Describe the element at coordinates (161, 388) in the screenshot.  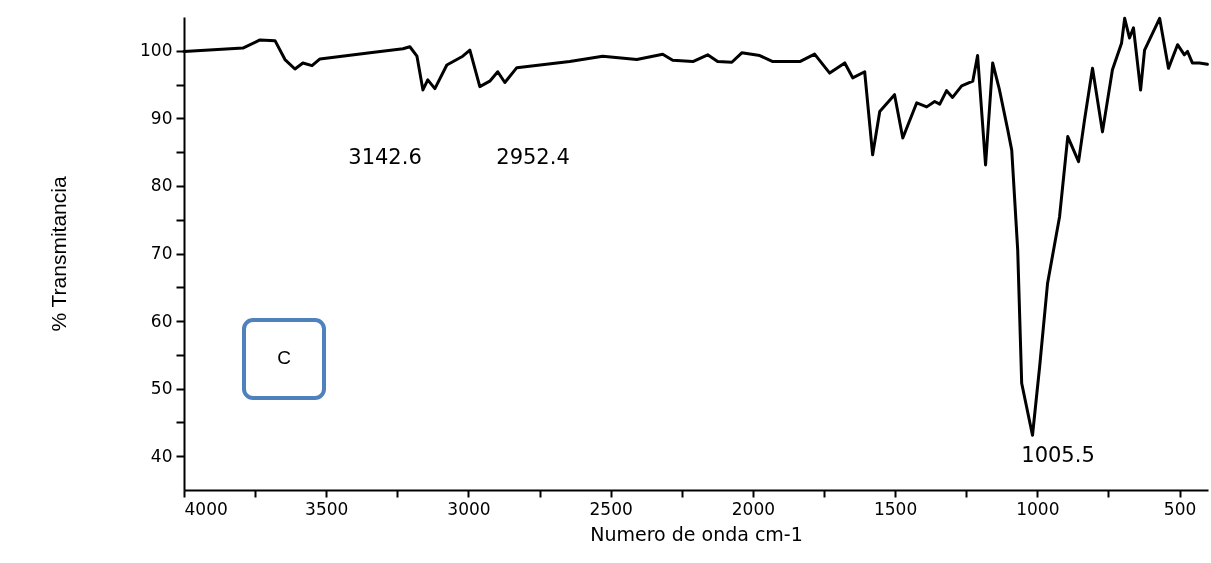
I see `y-tick-label: 50` at that location.